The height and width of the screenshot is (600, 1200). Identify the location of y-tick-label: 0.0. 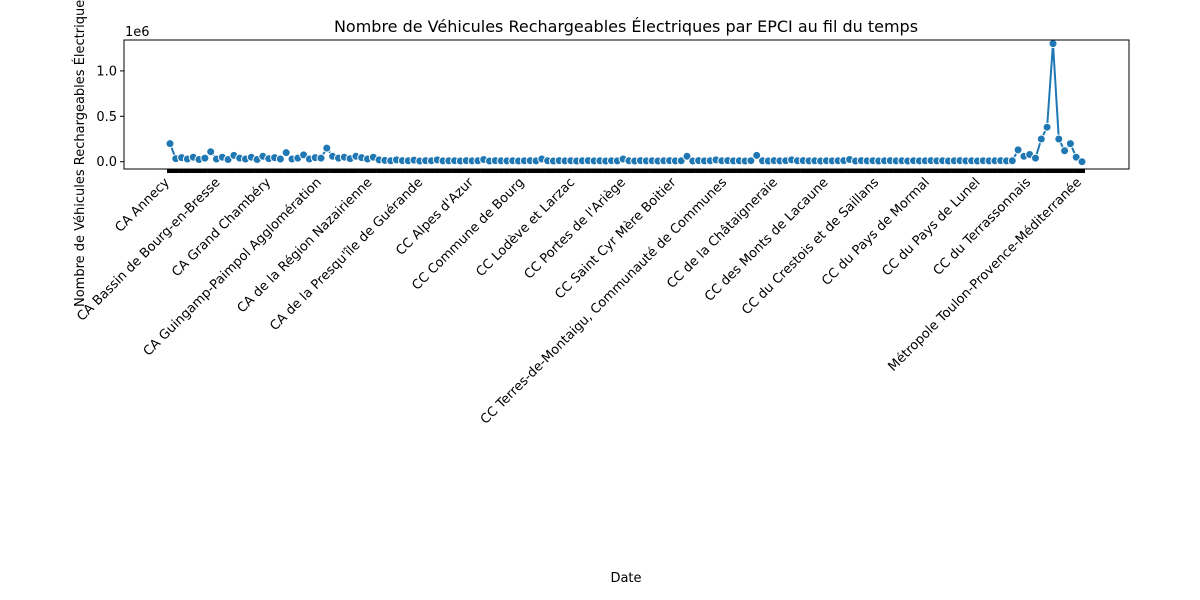
(106, 162).